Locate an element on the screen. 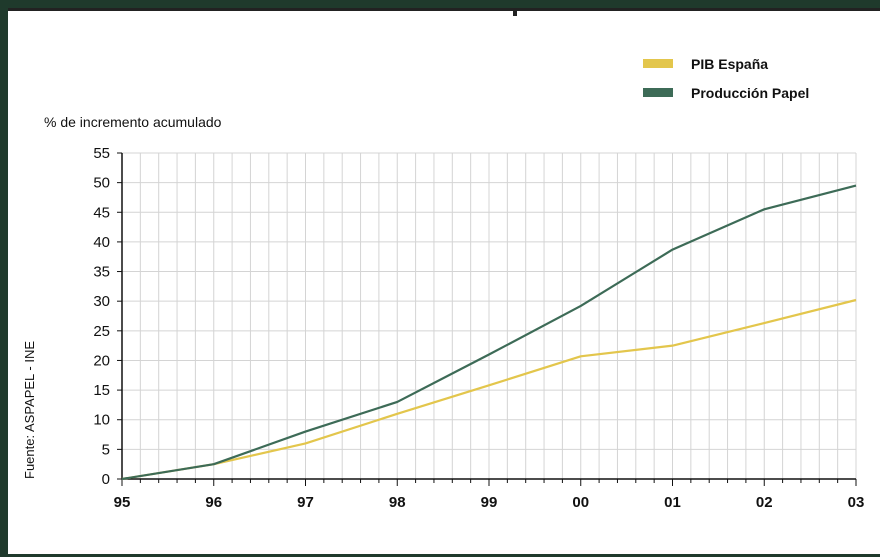 The width and height of the screenshot is (880, 557). x-tick-label: 98 is located at coordinates (397, 502).